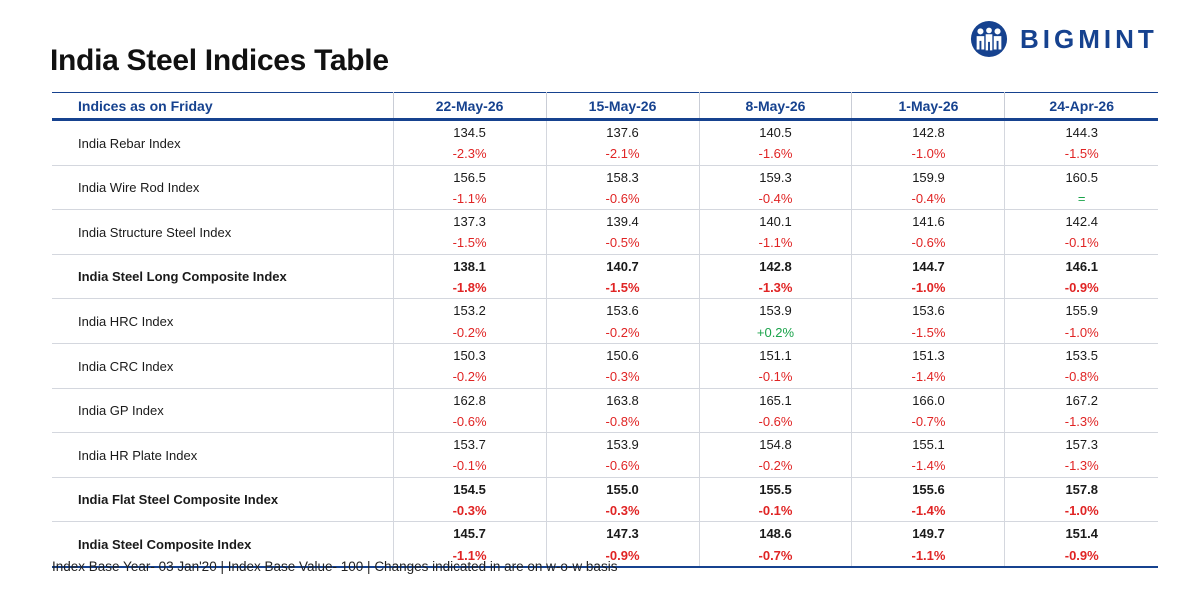 The image size is (1200, 600). Describe the element at coordinates (223, 500) in the screenshot. I see `index-name-cell: India Flat Steel Composite Index` at that location.